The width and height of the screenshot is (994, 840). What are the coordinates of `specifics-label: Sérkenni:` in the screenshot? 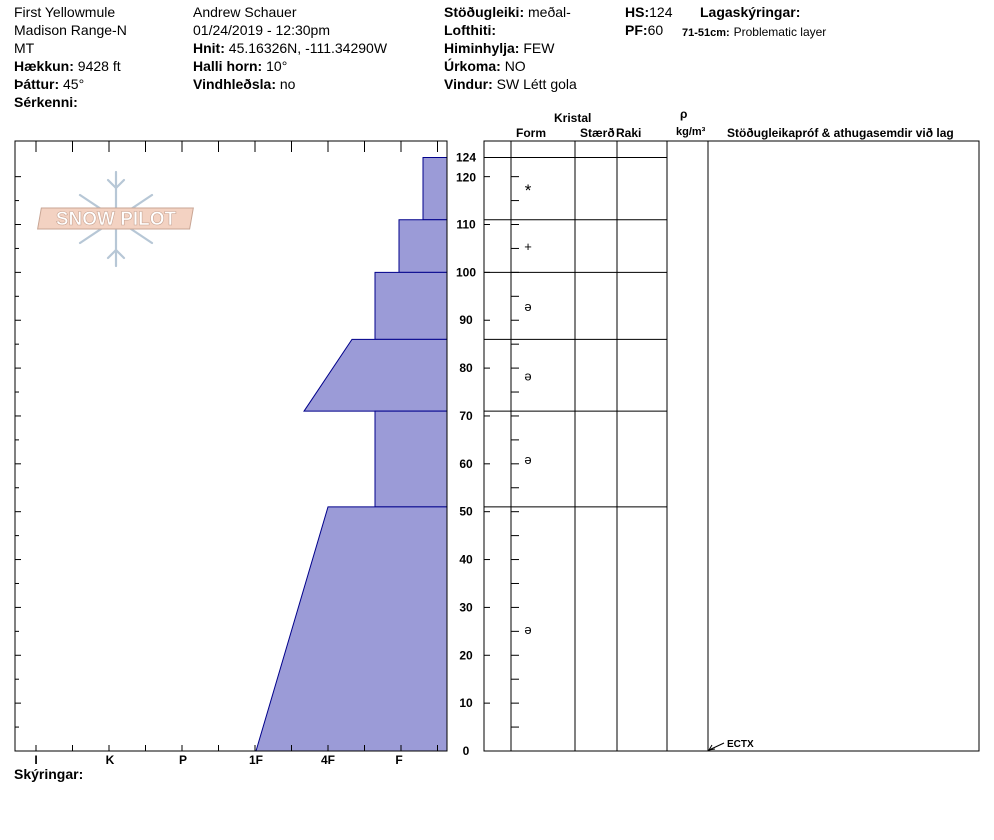 It's located at (46, 102).